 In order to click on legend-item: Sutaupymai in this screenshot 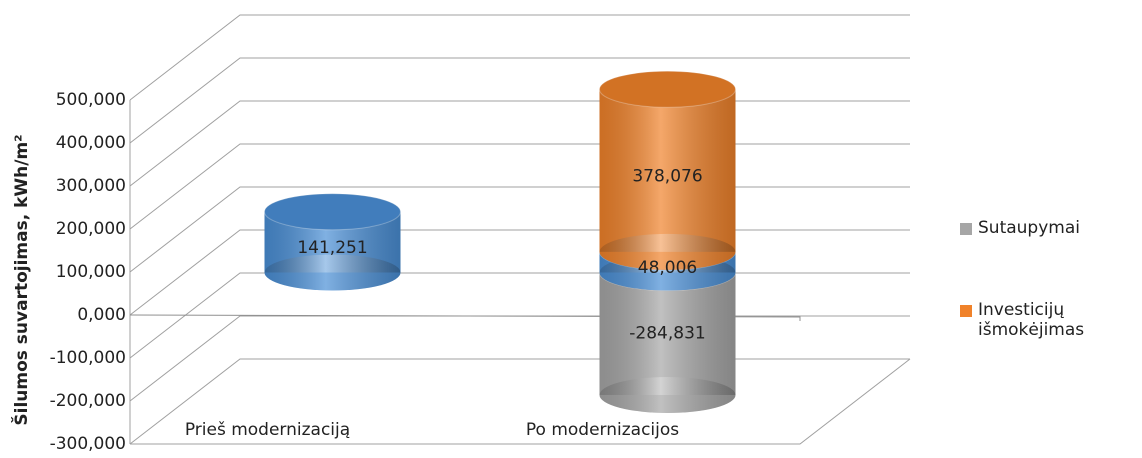, I will do `click(1050, 228)`.